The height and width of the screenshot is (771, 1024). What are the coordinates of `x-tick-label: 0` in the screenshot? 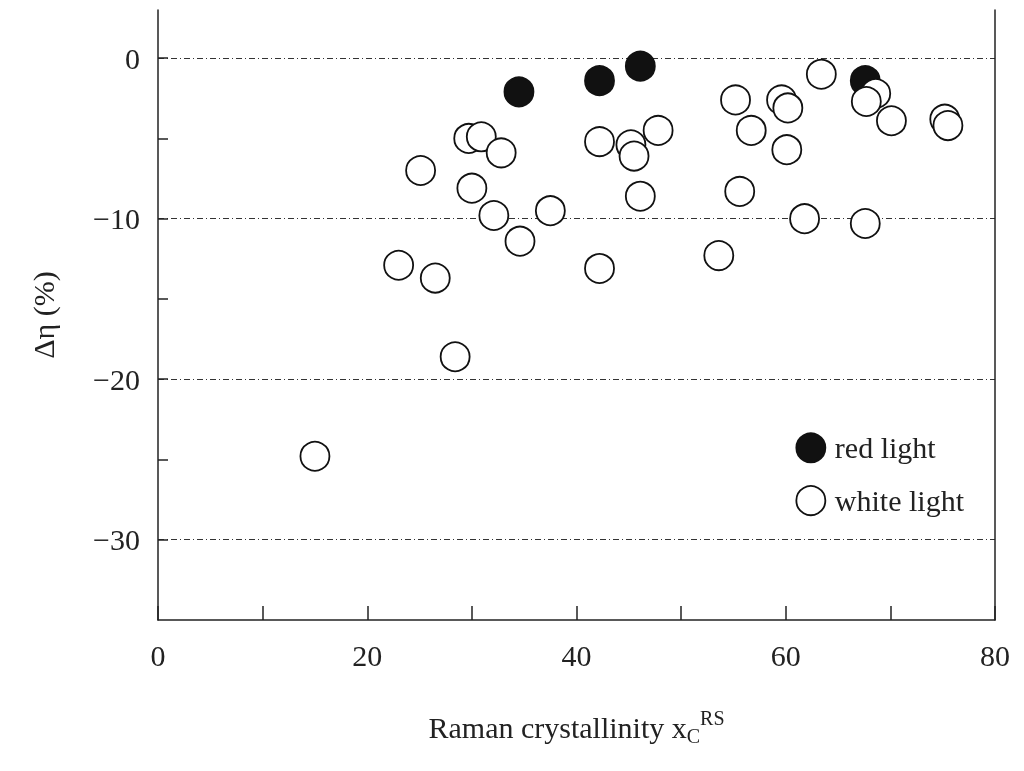 It's located at (158, 655).